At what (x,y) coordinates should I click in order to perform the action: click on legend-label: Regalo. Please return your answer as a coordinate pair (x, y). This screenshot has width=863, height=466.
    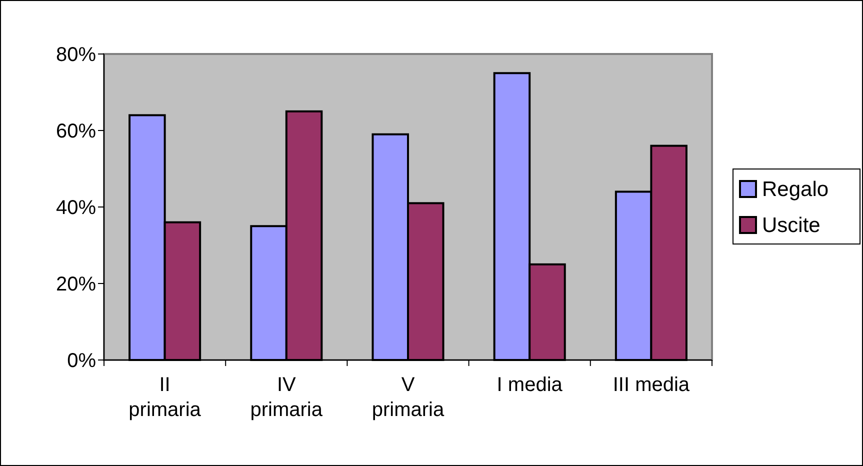
    Looking at the image, I should click on (795, 189).